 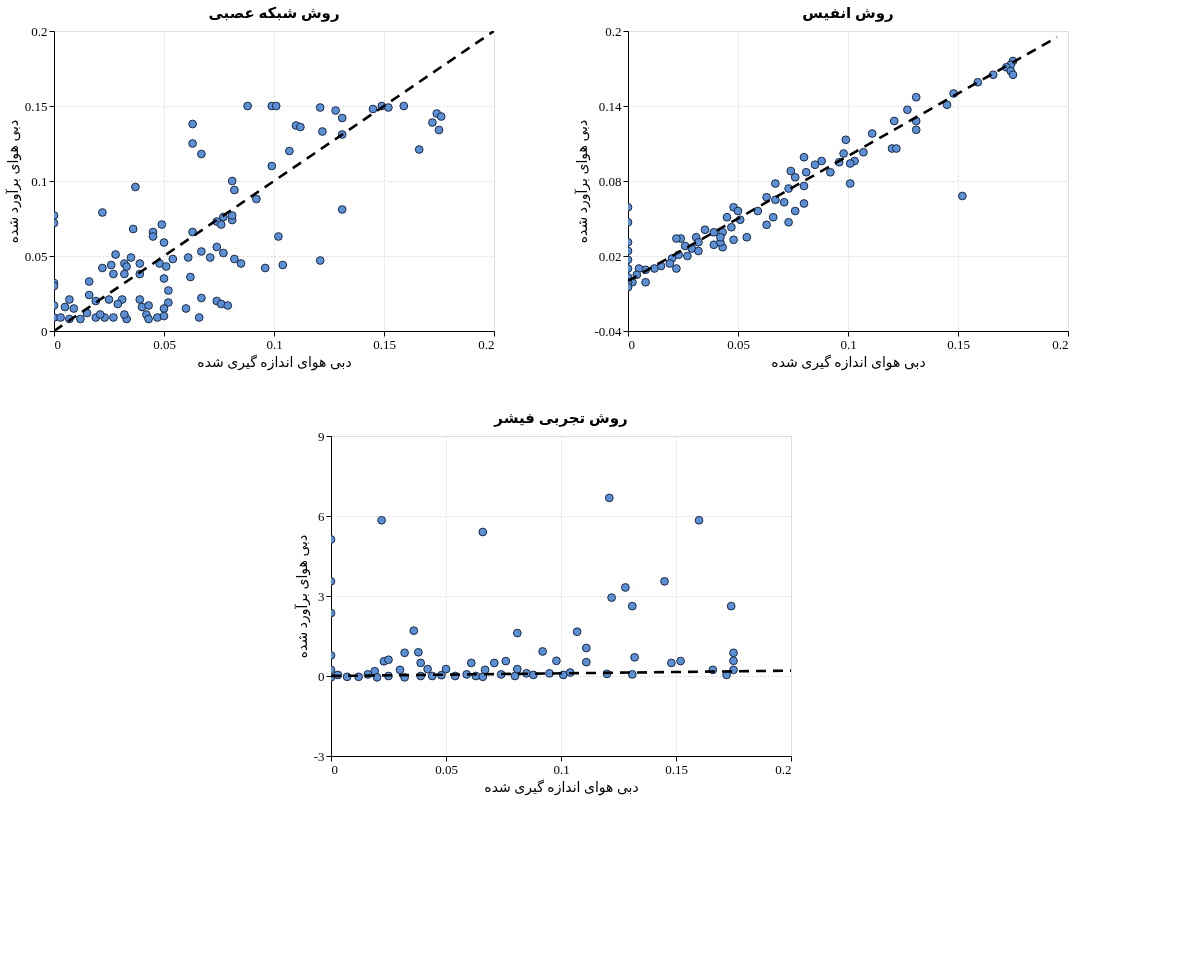 I want to click on y-tick-label: 6, so click(x=321, y=516).